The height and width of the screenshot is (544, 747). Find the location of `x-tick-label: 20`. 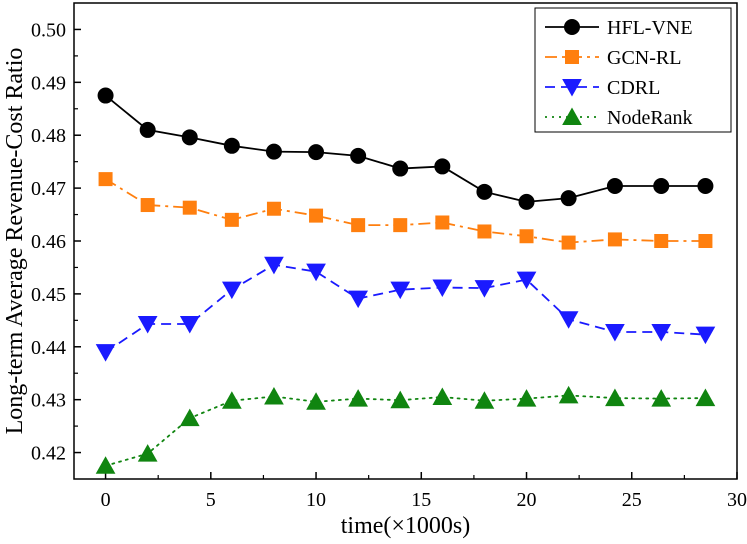

x-tick-label: 20 is located at coordinates (527, 500).